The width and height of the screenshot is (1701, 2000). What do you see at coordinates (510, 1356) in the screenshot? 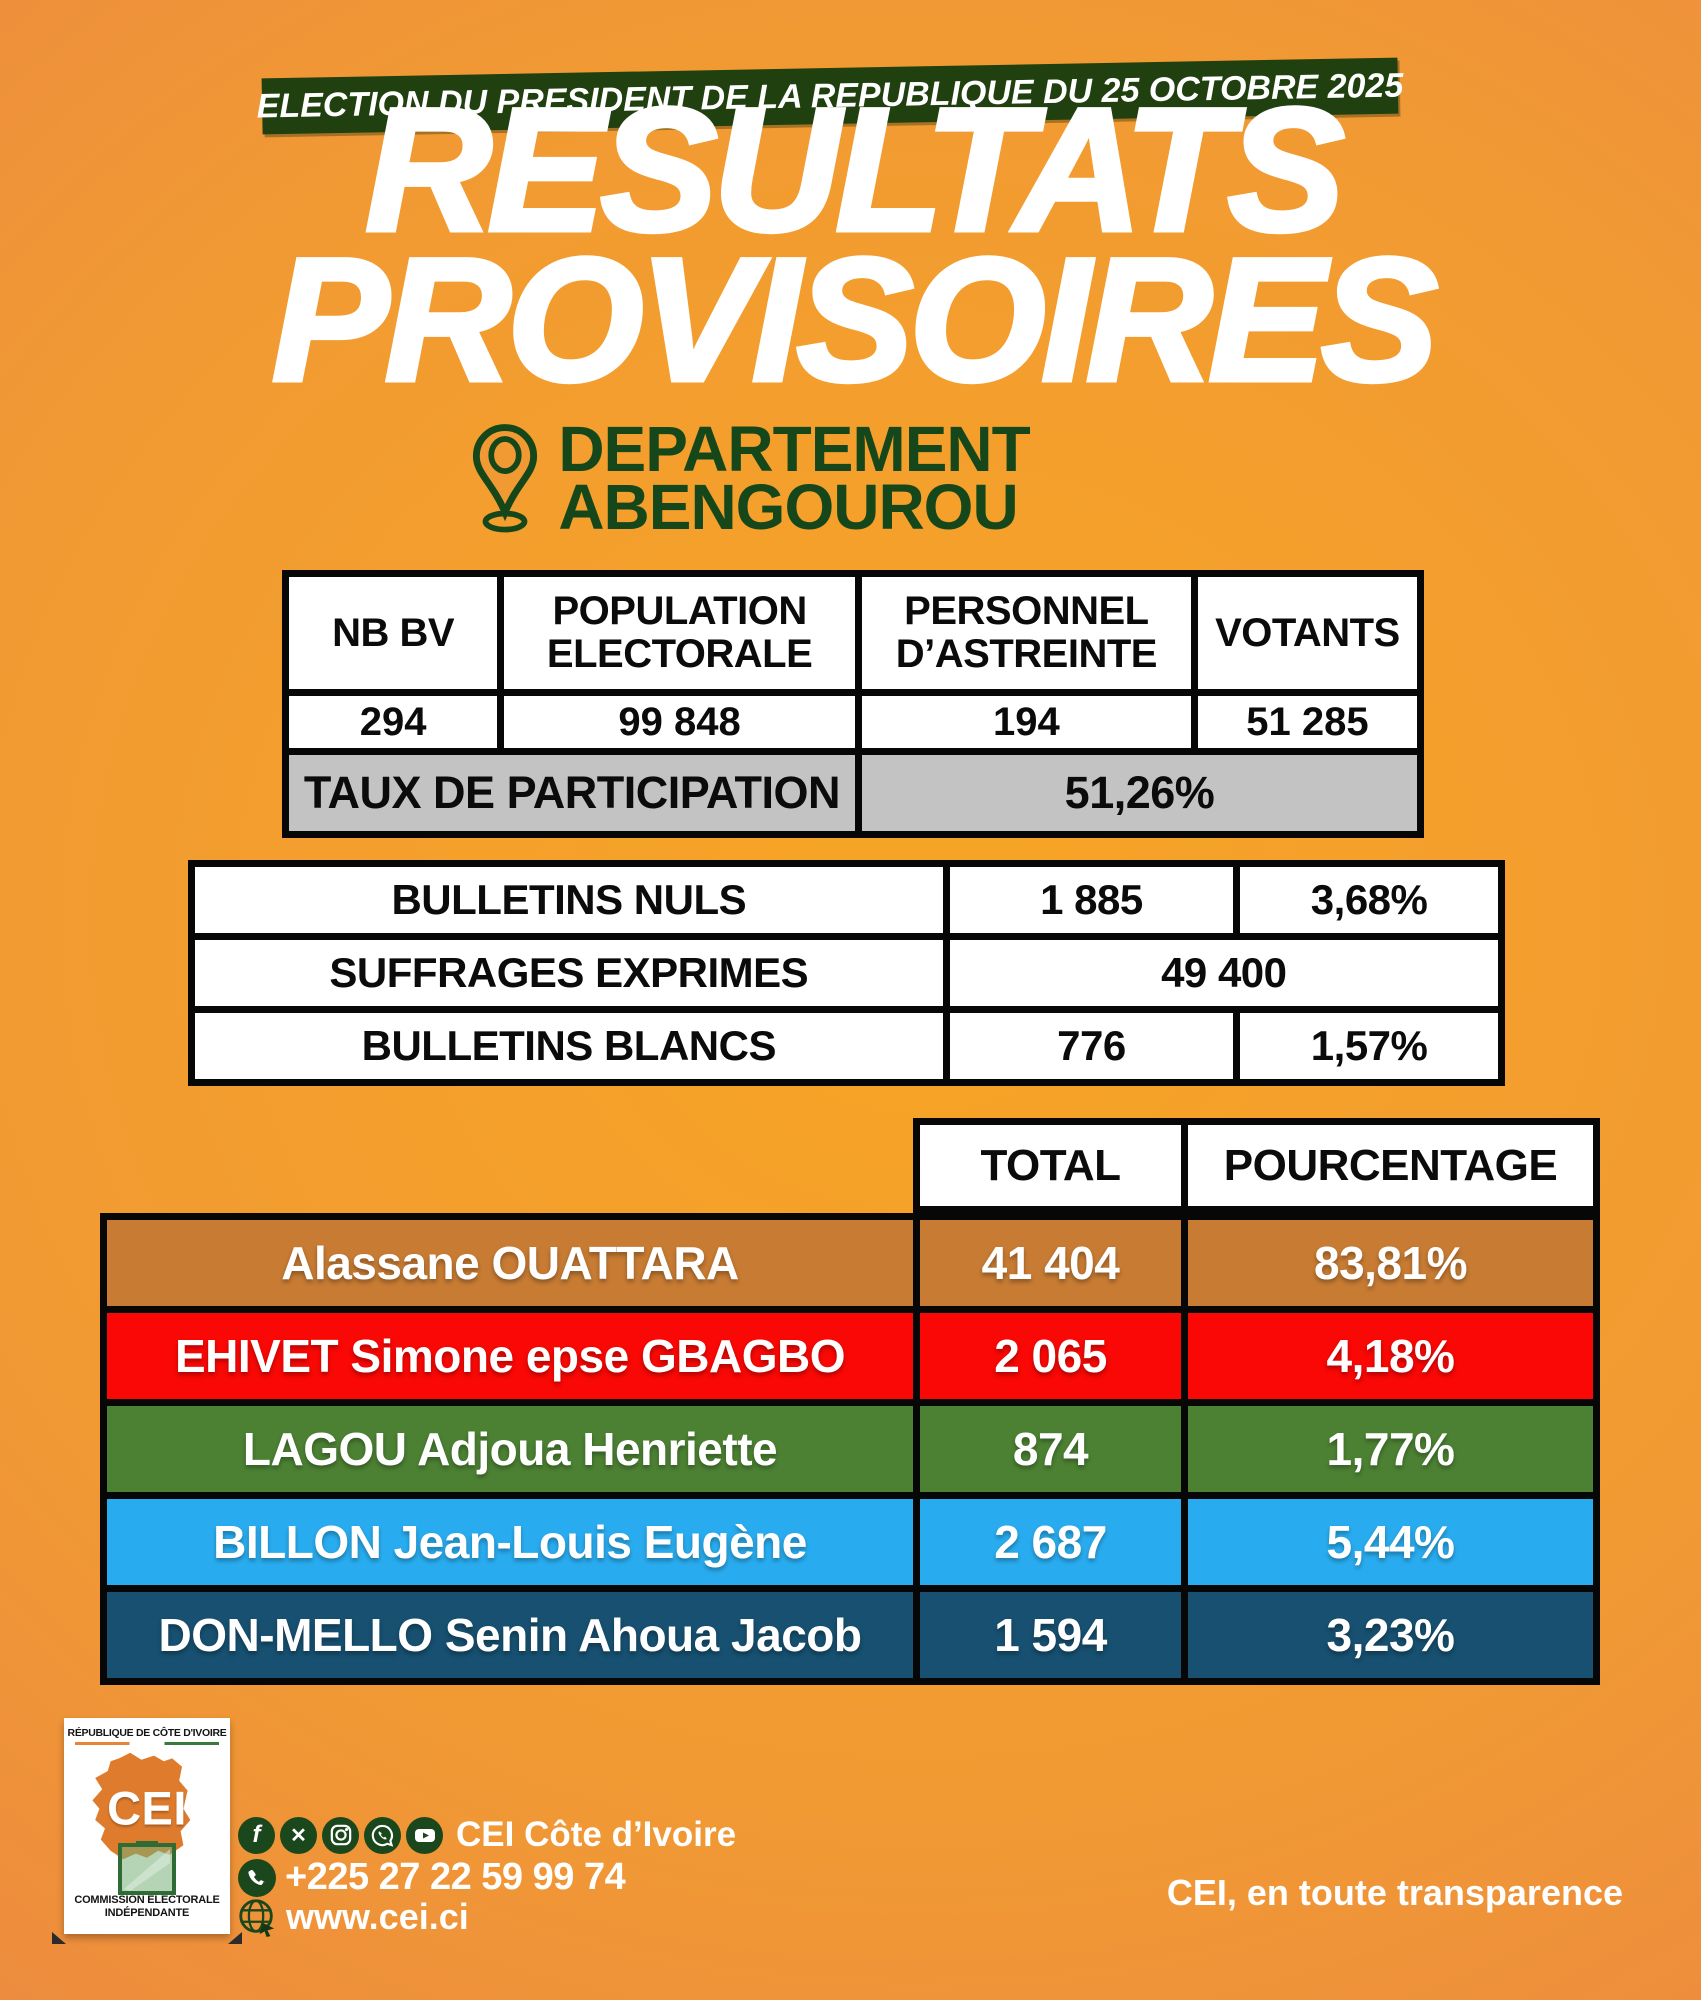
I see `candidate-name: EHIVET Simone epse GBAGBO` at bounding box center [510, 1356].